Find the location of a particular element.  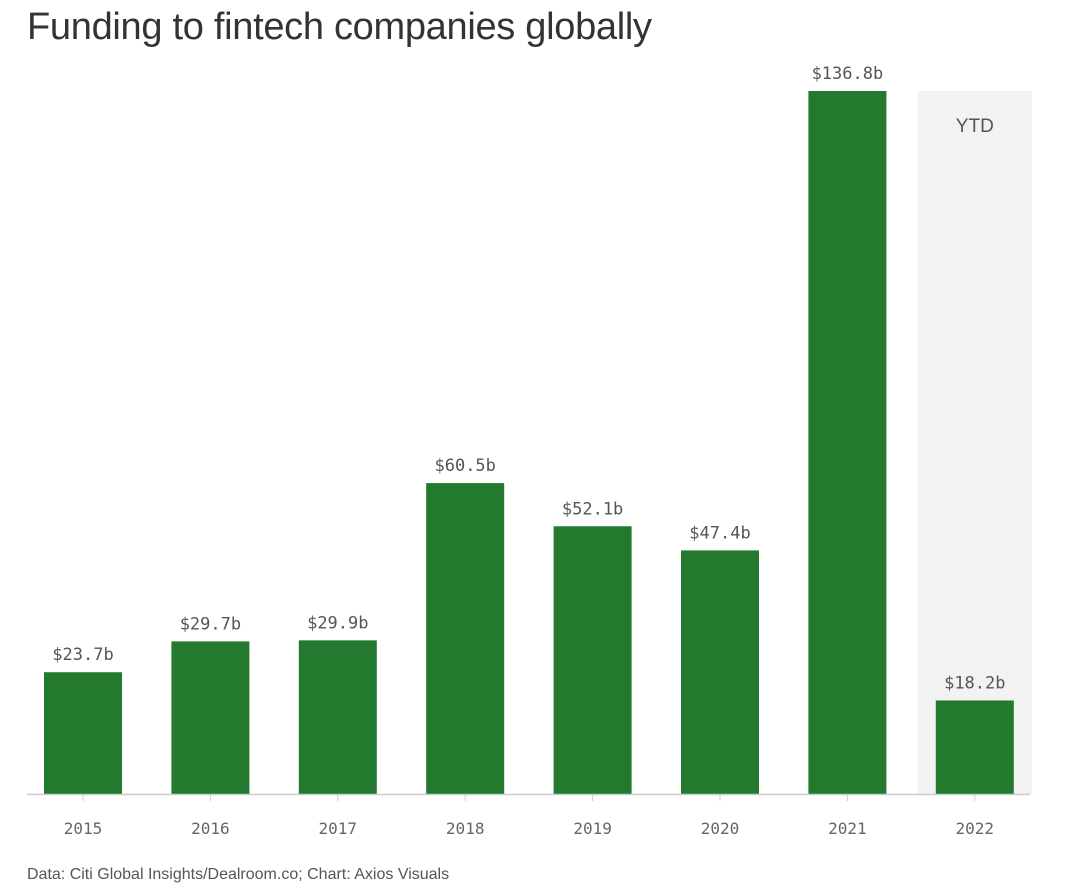

bar-2016 is located at coordinates (210, 717).